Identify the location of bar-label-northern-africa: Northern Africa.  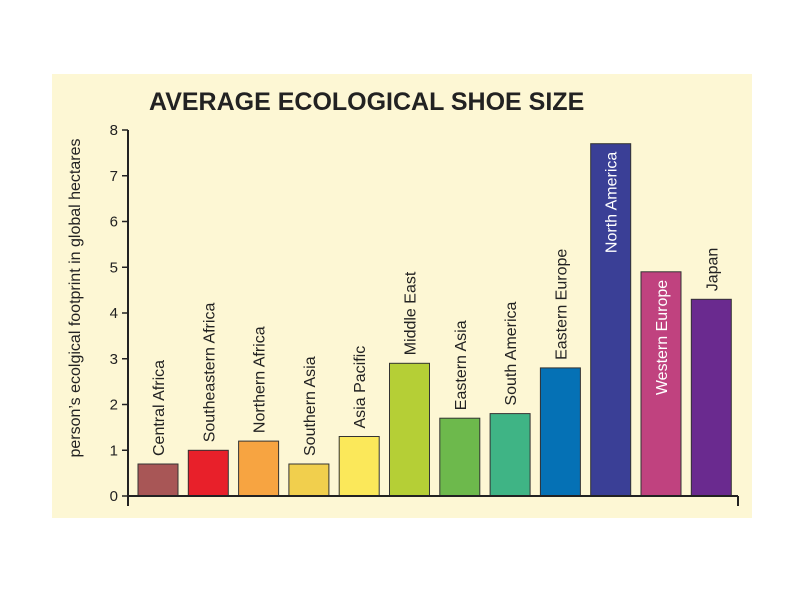
(260, 379).